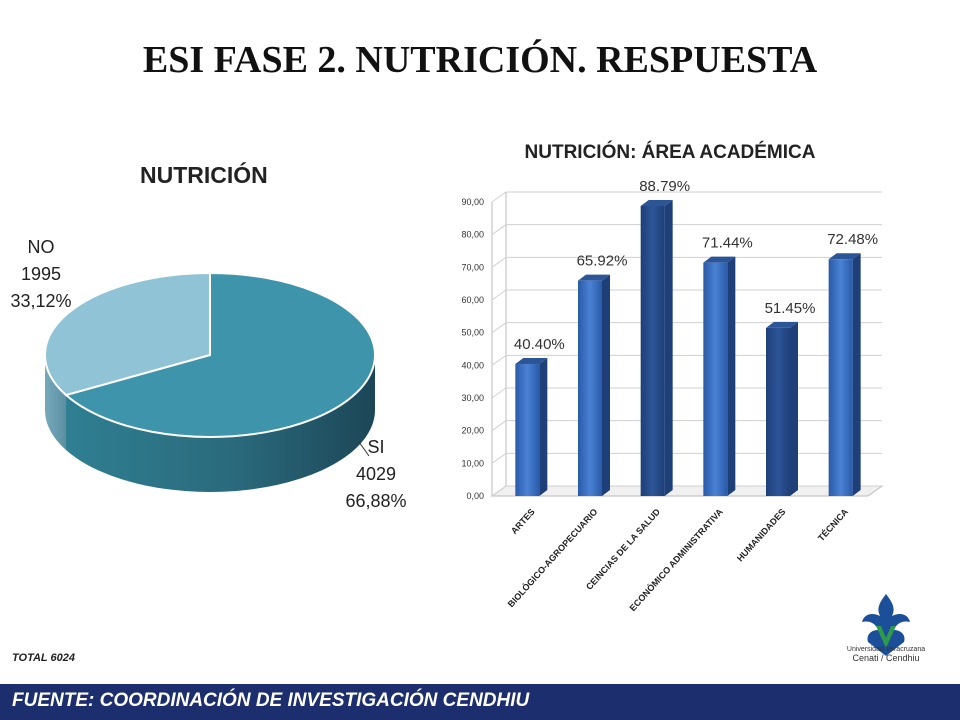 The image size is (960, 720). What do you see at coordinates (220, 423) in the screenshot?
I see `pie-slice-si-side` at bounding box center [220, 423].